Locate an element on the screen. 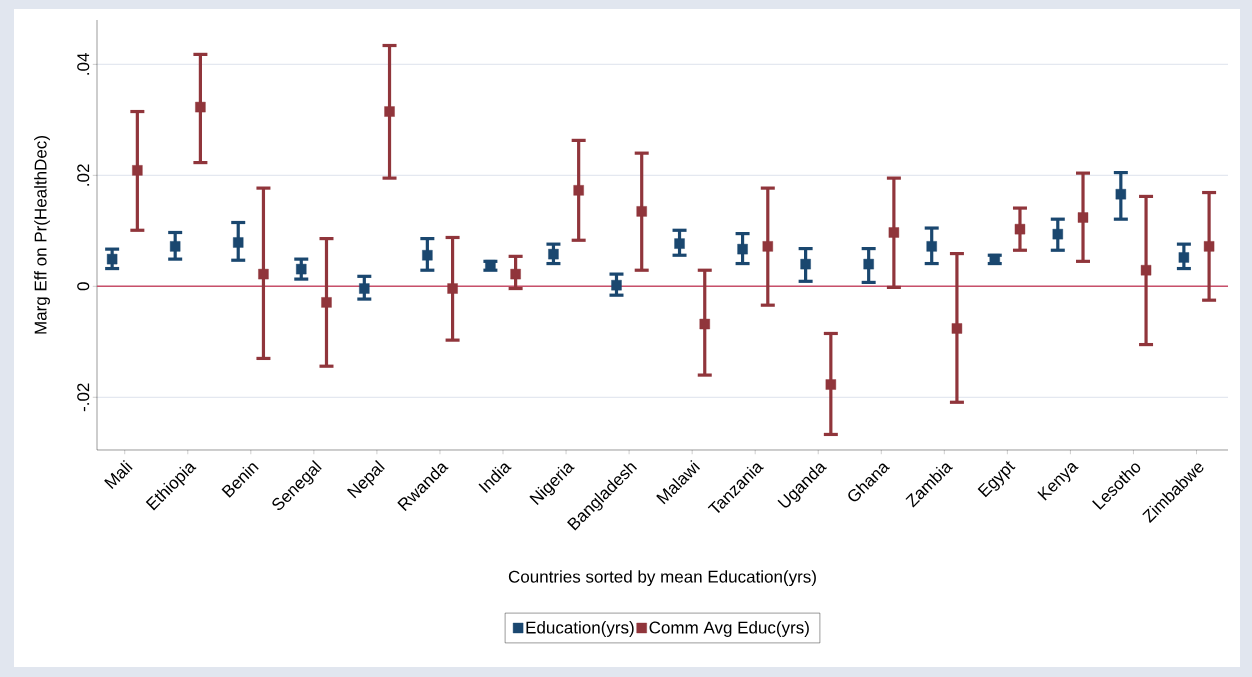 Image resolution: width=1252 pixels, height=677 pixels. y-tick-label: -.02 is located at coordinates (83, 397).